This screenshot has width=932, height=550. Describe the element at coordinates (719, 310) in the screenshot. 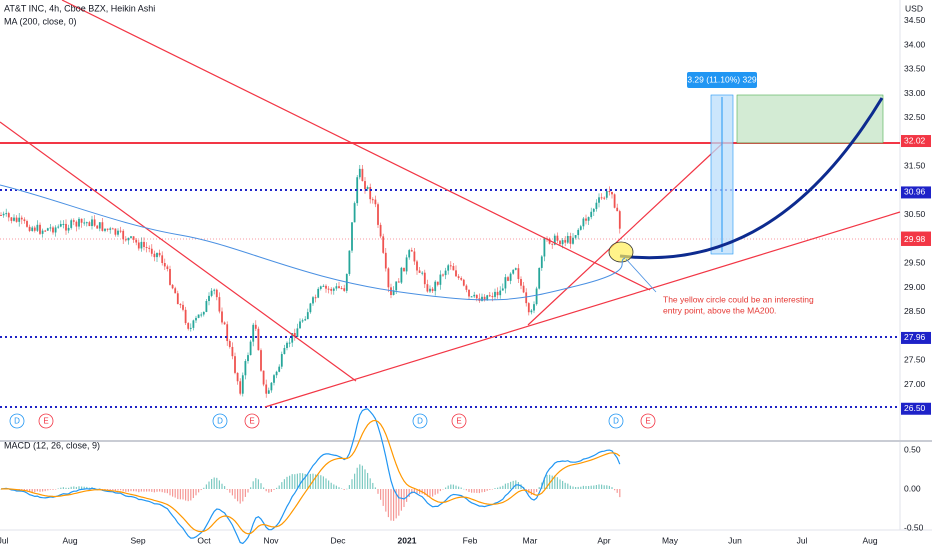

I see `annotation: entry point, above the MA200.` at that location.